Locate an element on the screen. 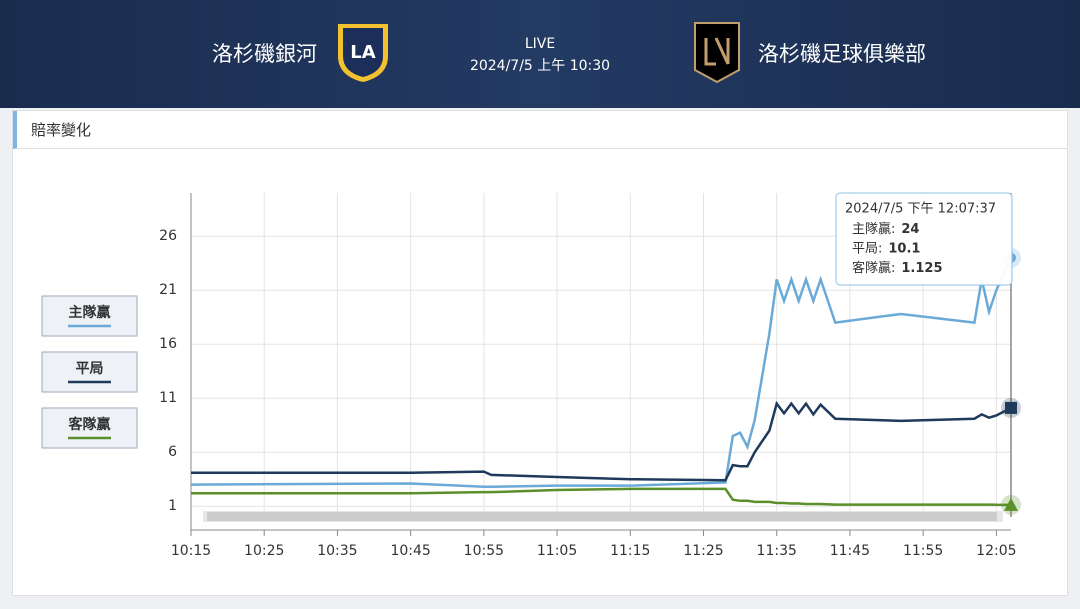 Image resolution: width=1080 pixels, height=609 pixels. tooltip-label: 平局: is located at coordinates (867, 248).